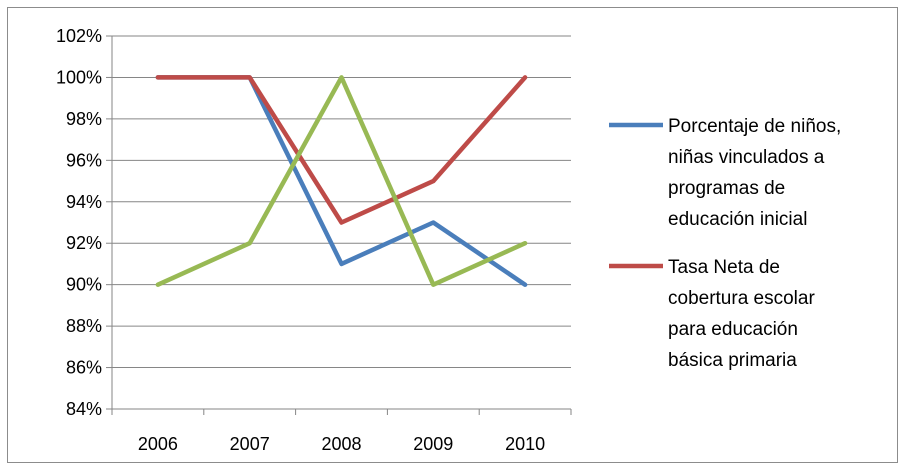 The width and height of the screenshot is (904, 469). Describe the element at coordinates (741, 298) in the screenshot. I see `legend-label: cobertura escolar` at that location.